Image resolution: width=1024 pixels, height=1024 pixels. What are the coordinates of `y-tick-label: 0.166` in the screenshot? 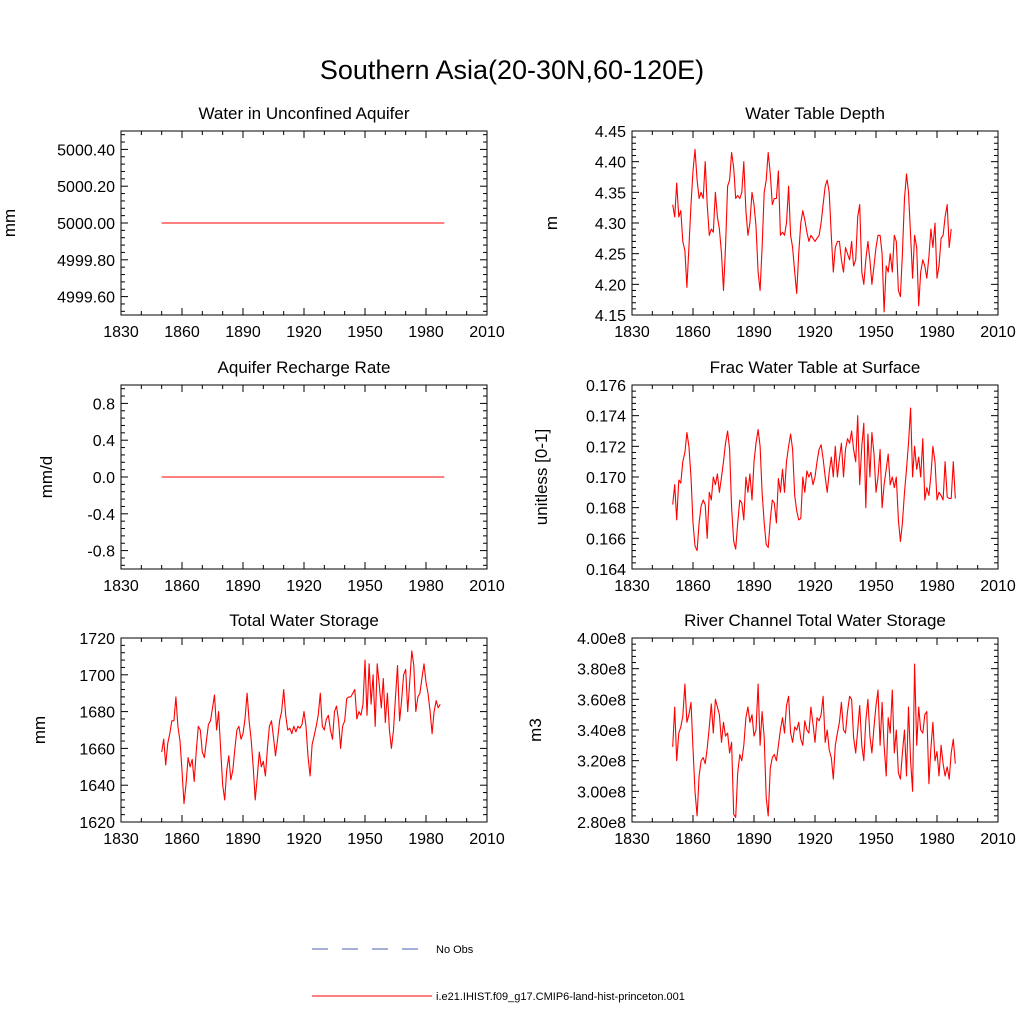 It's located at (606, 539).